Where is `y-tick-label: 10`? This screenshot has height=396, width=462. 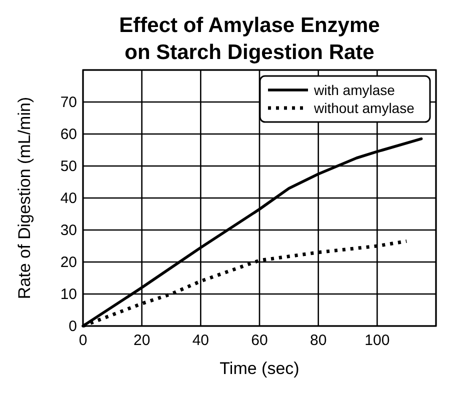
y-tick-label: 10 is located at coordinates (68, 294).